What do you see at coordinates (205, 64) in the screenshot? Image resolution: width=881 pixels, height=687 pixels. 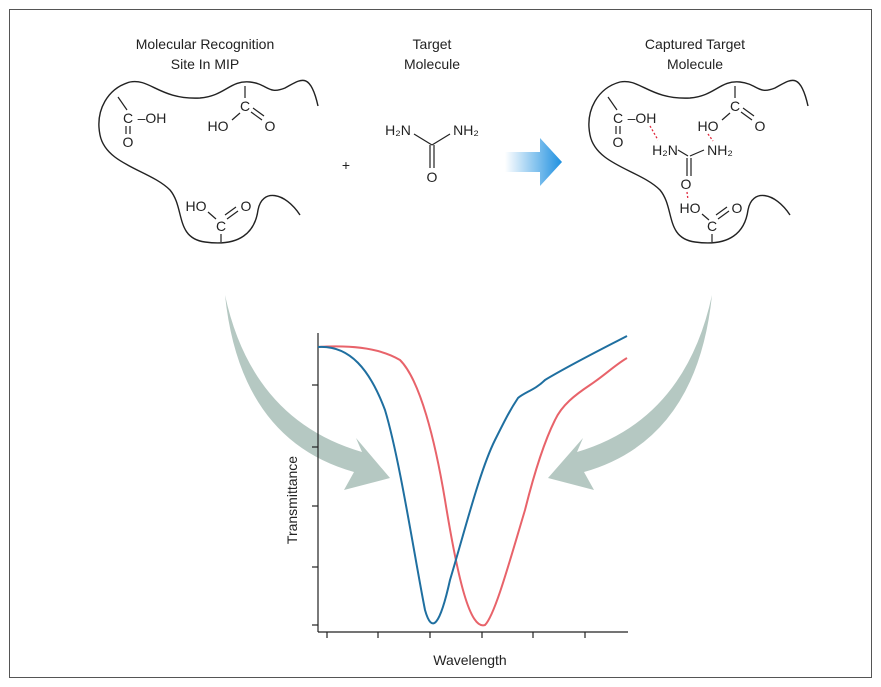 I see `title: Site In MIP` at bounding box center [205, 64].